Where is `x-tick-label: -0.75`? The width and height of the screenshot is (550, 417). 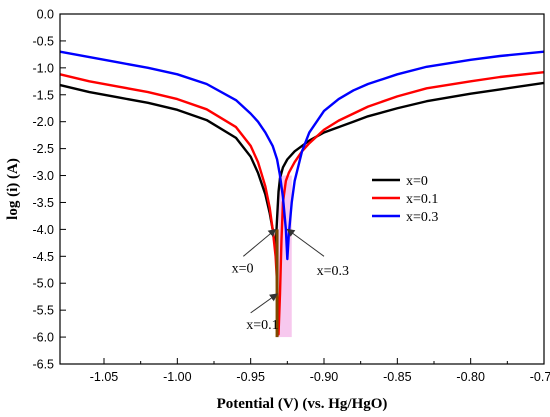
x-tick-label: -0.75 is located at coordinates (540, 377).